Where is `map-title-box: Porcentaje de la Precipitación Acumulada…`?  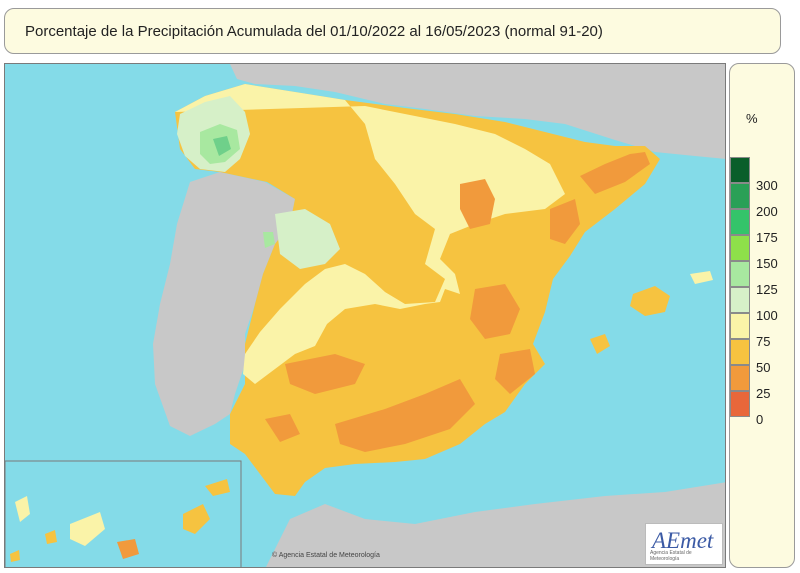 map-title-box: Porcentaje de la Precipitación Acumulada… is located at coordinates (392, 31).